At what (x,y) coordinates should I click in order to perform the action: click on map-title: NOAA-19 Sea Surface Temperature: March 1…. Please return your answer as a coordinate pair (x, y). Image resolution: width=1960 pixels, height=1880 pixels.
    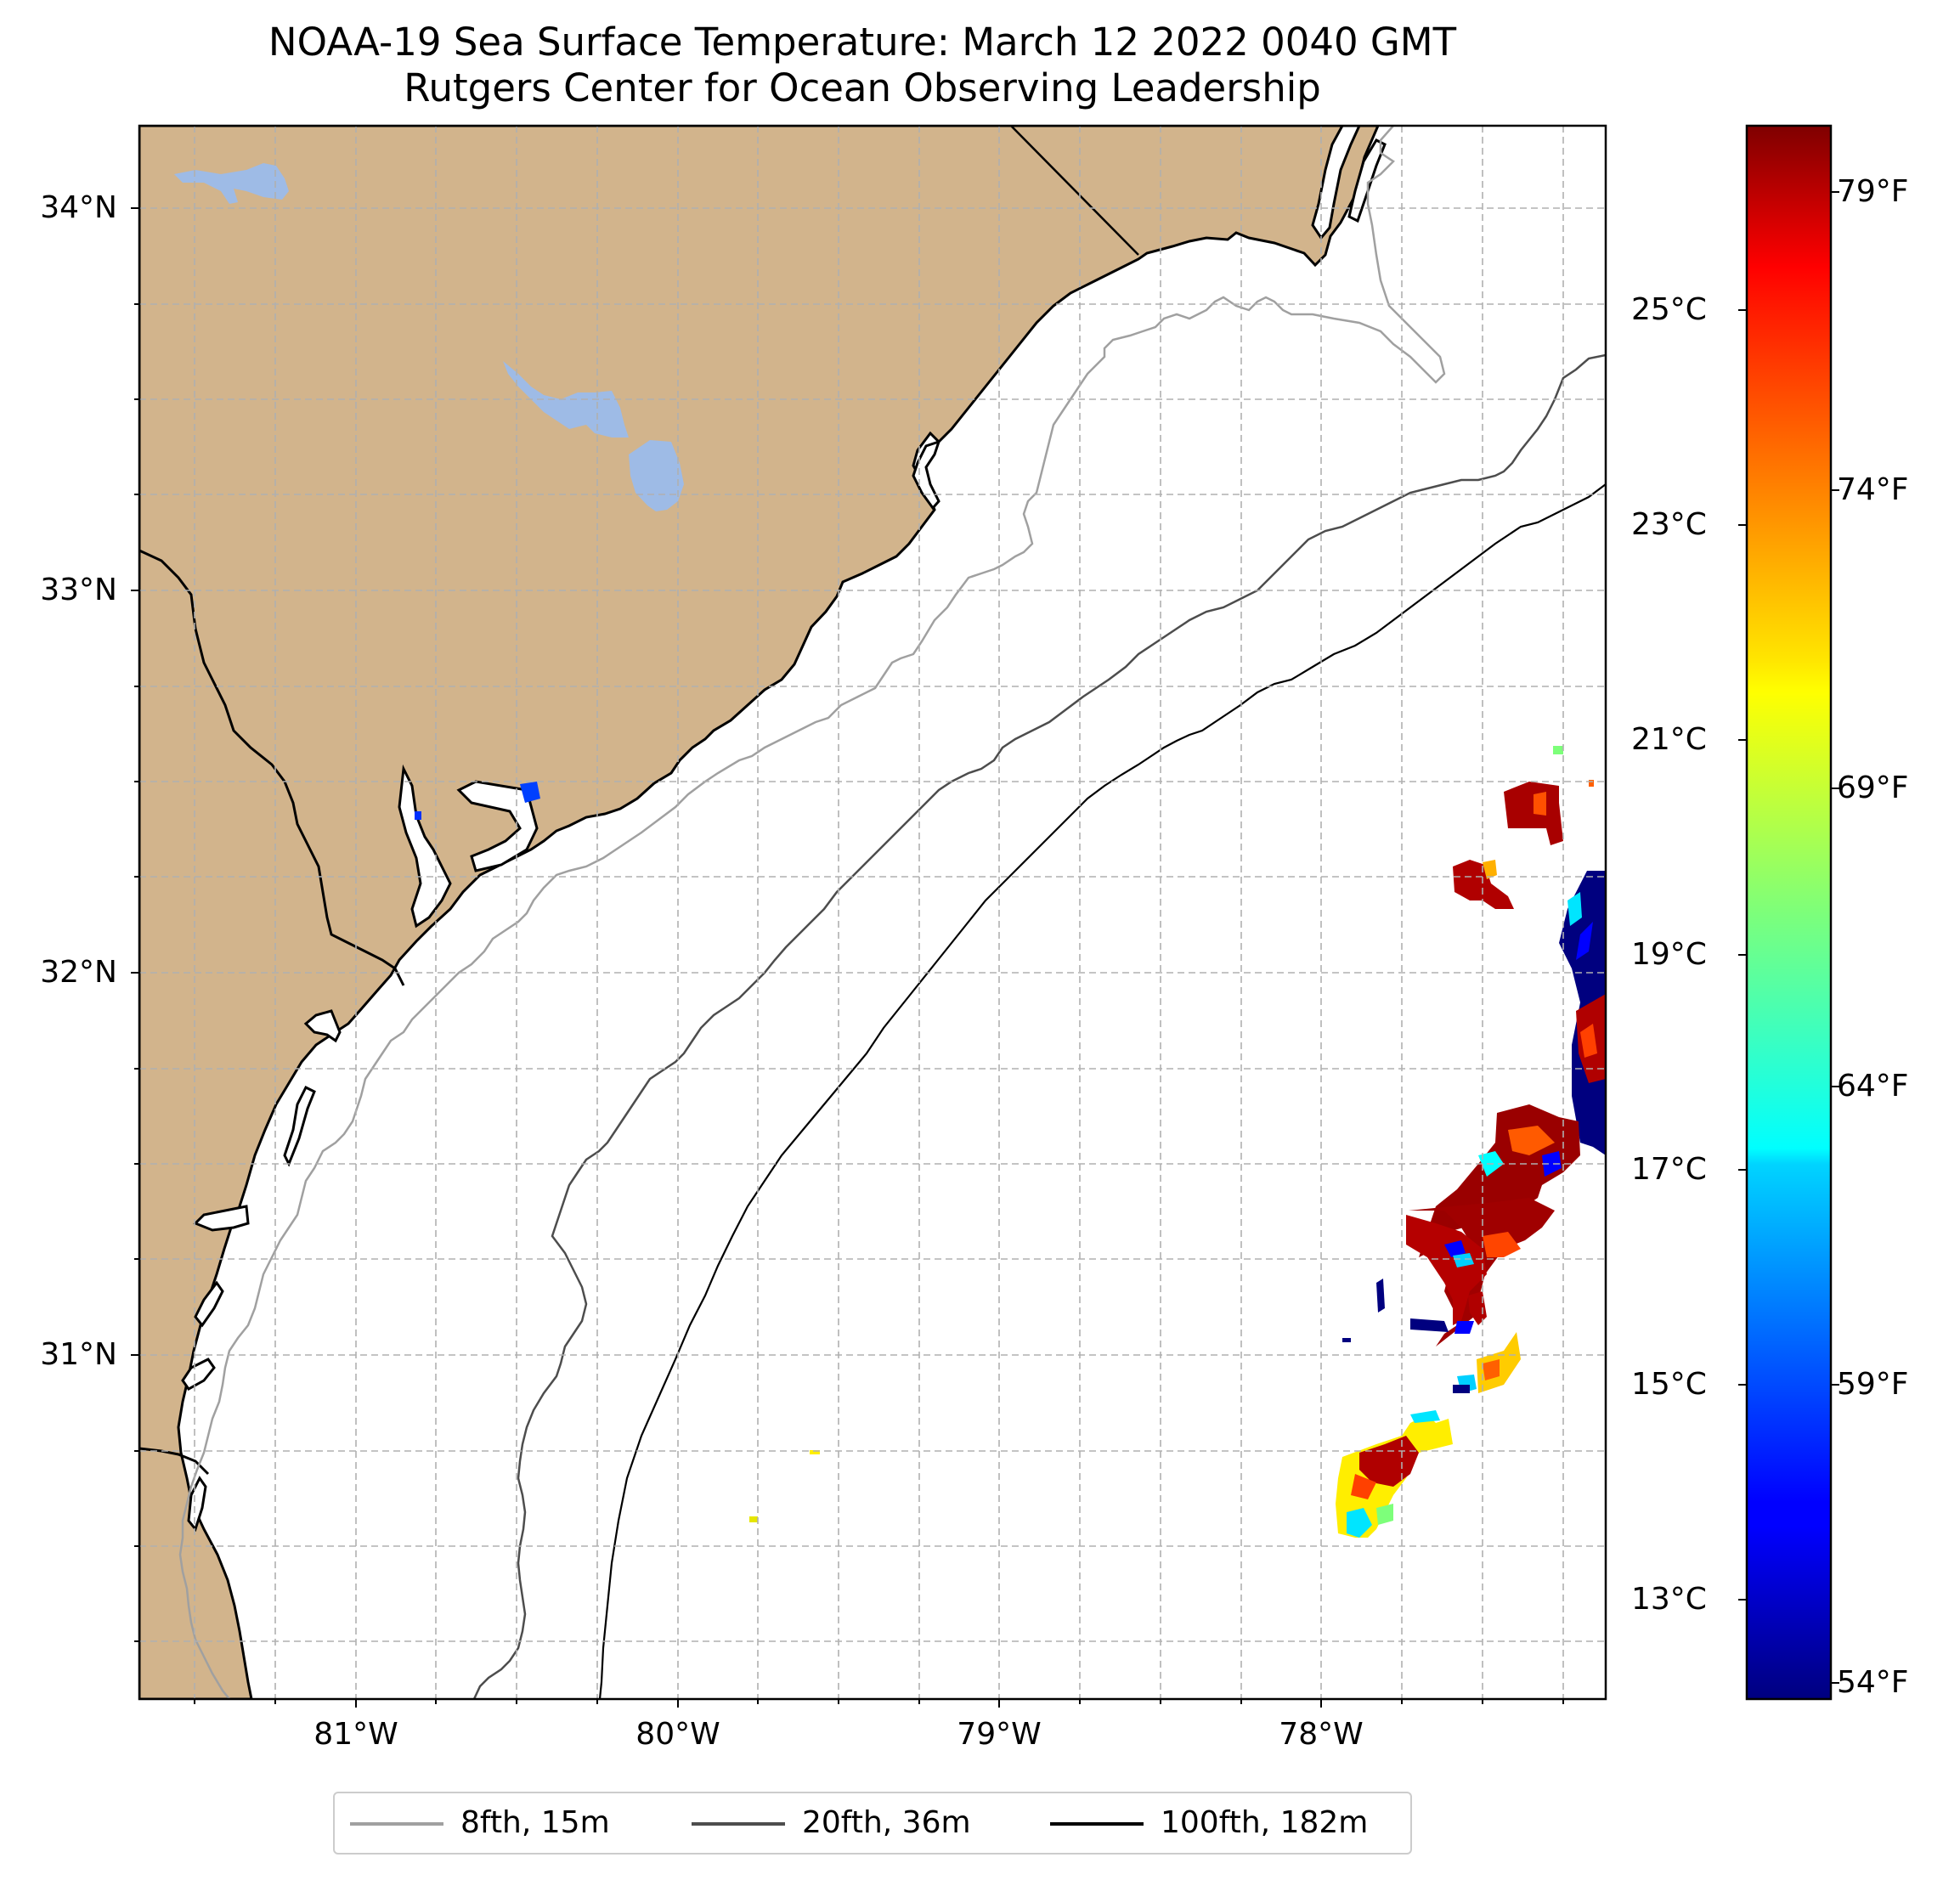
    Looking at the image, I should click on (863, 42).